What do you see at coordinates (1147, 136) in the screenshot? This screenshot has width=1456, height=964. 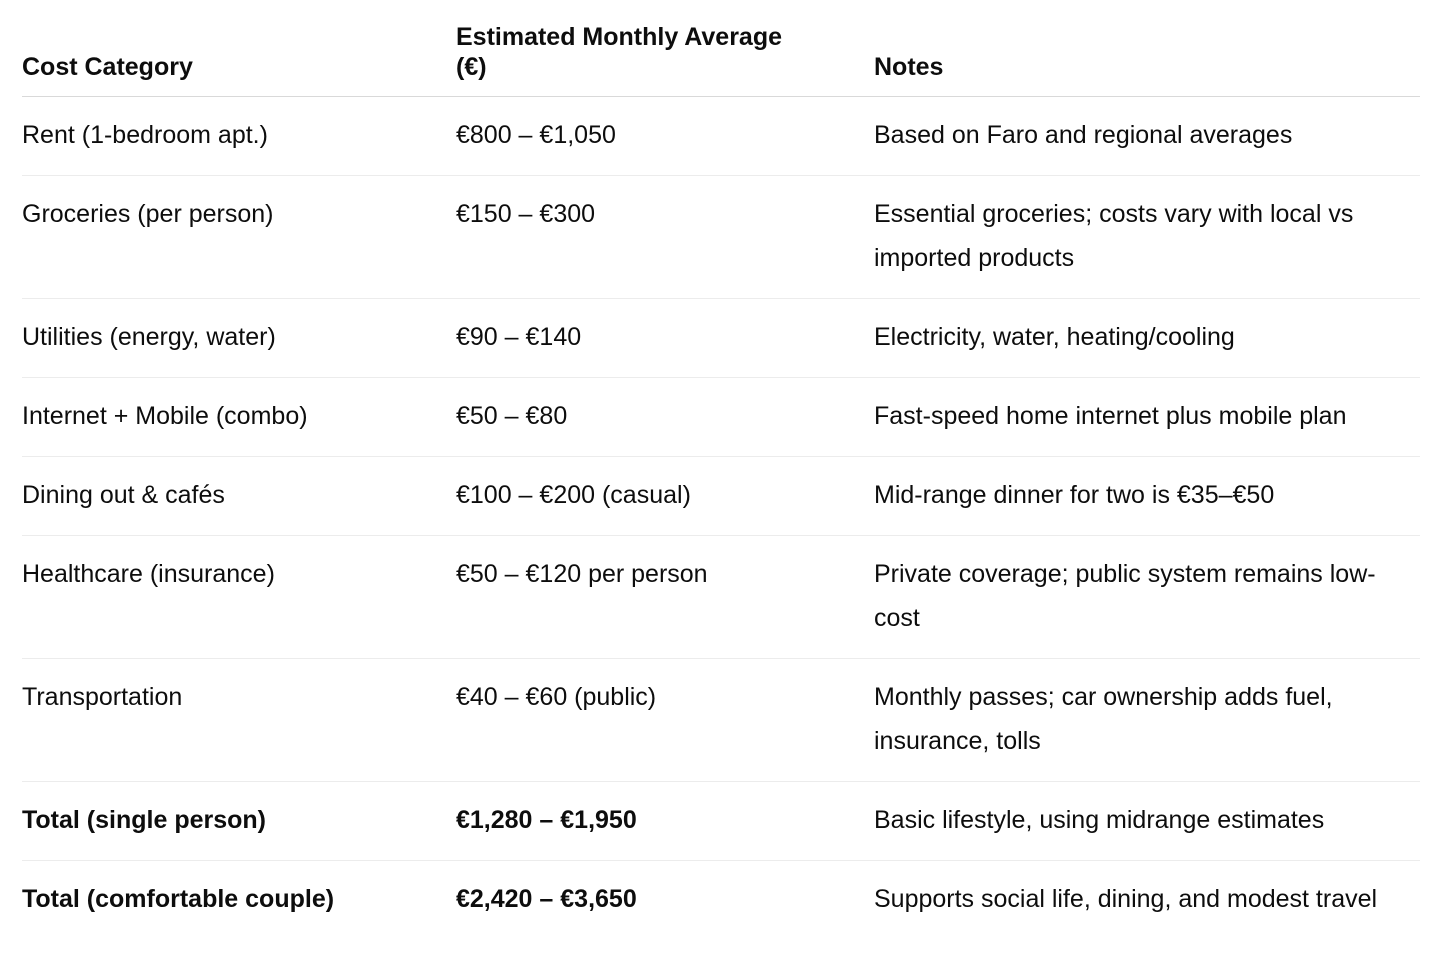 I see `cell-notes: Based on Faro and regional averages` at bounding box center [1147, 136].